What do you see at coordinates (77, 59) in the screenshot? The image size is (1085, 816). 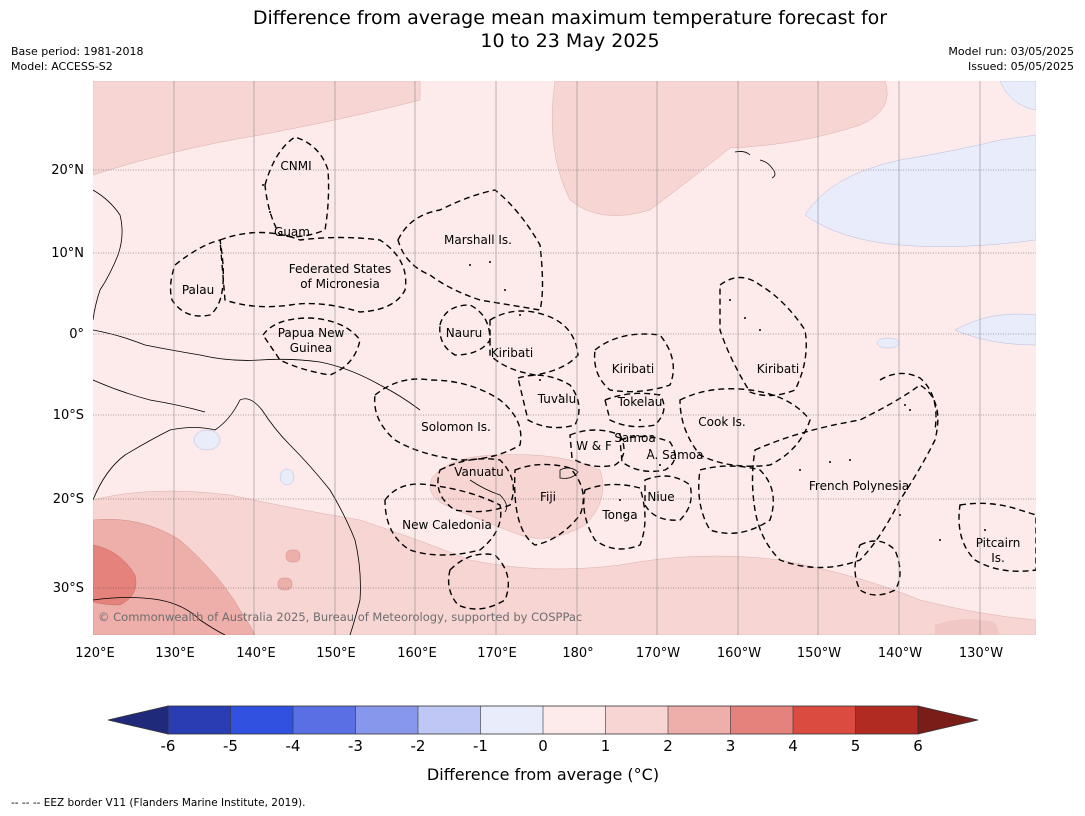 I see `meta-left: Base period: 1981-2018 Model: ACCESS-S2` at bounding box center [77, 59].